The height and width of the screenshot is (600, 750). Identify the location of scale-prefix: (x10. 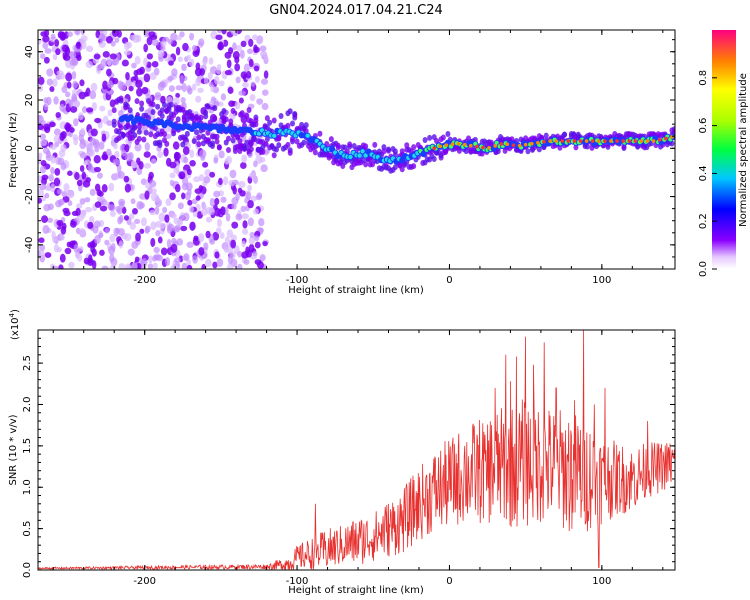
(15, 328).